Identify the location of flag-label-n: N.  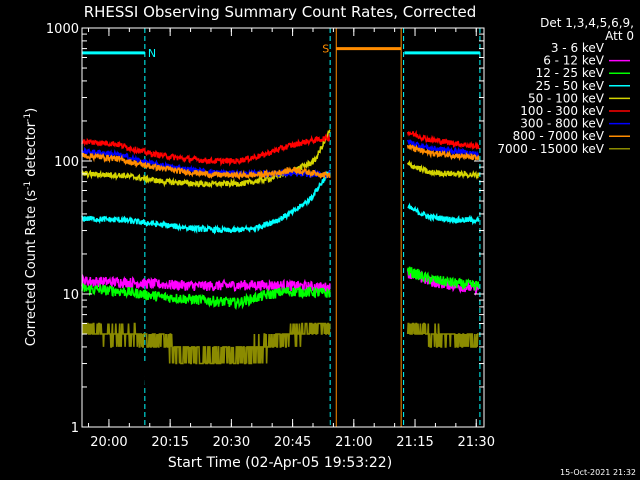
(152, 53).